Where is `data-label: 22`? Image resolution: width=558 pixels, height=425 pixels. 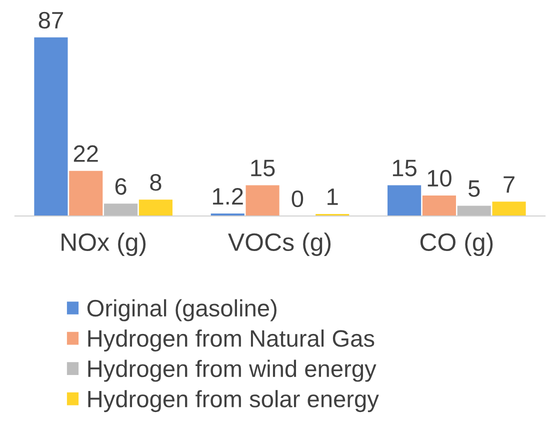 data-label: 22 is located at coordinates (86, 153).